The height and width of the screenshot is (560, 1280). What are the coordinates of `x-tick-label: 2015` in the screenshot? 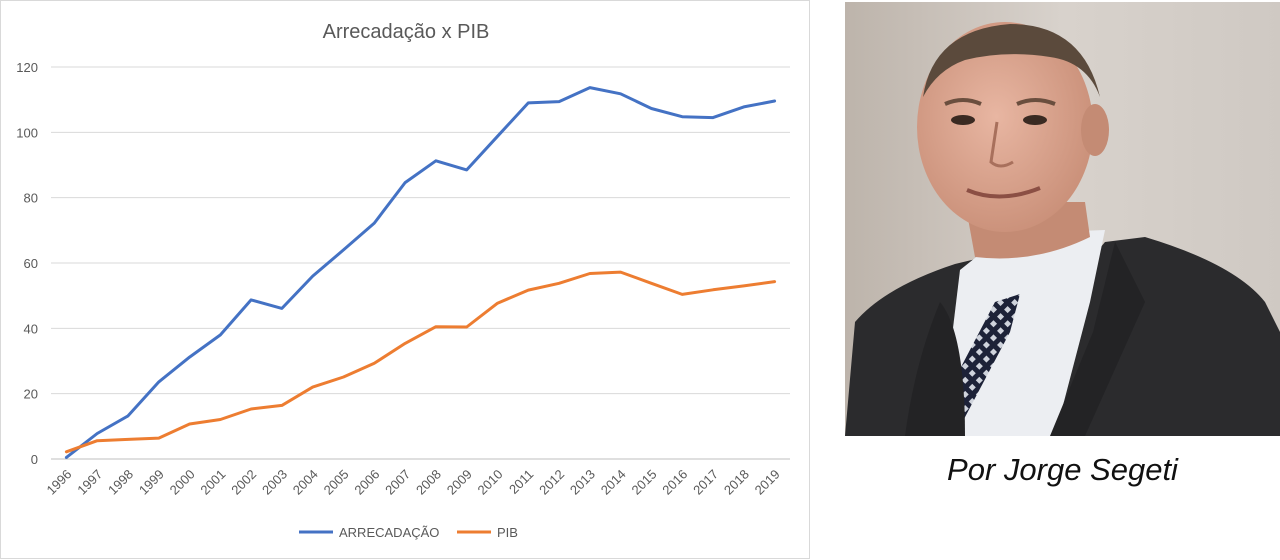 It's located at (644, 482).